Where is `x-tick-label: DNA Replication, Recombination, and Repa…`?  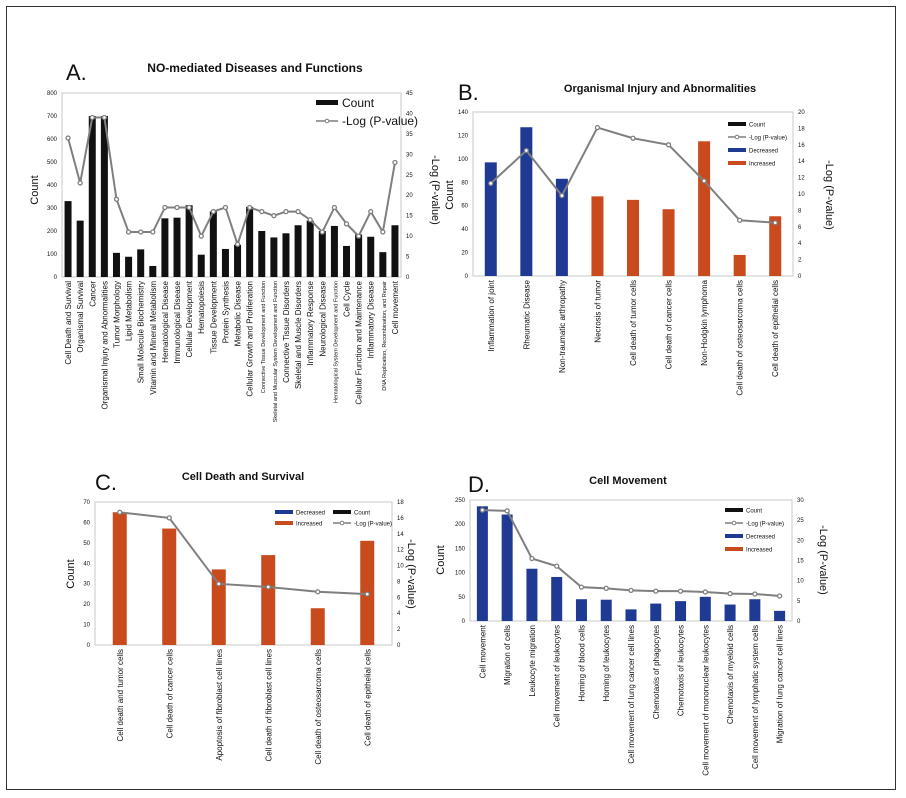
x-tick-label: DNA Replication, Recombination, and Repa… is located at coordinates (385, 336).